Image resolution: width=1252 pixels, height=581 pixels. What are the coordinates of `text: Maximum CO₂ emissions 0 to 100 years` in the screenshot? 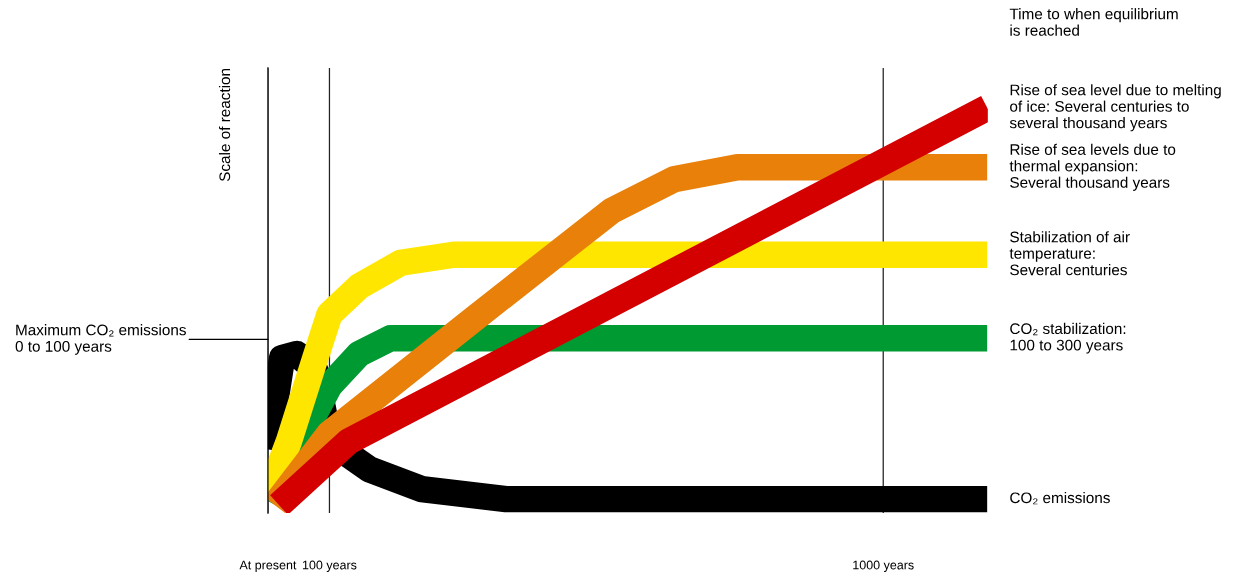 It's located at (100, 339).